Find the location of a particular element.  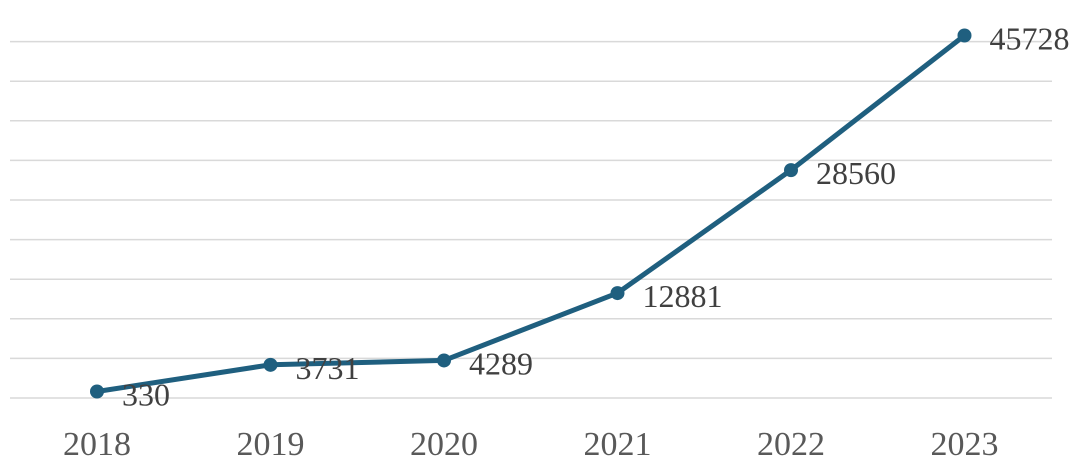

x-tick-label: 2018 is located at coordinates (97, 444).